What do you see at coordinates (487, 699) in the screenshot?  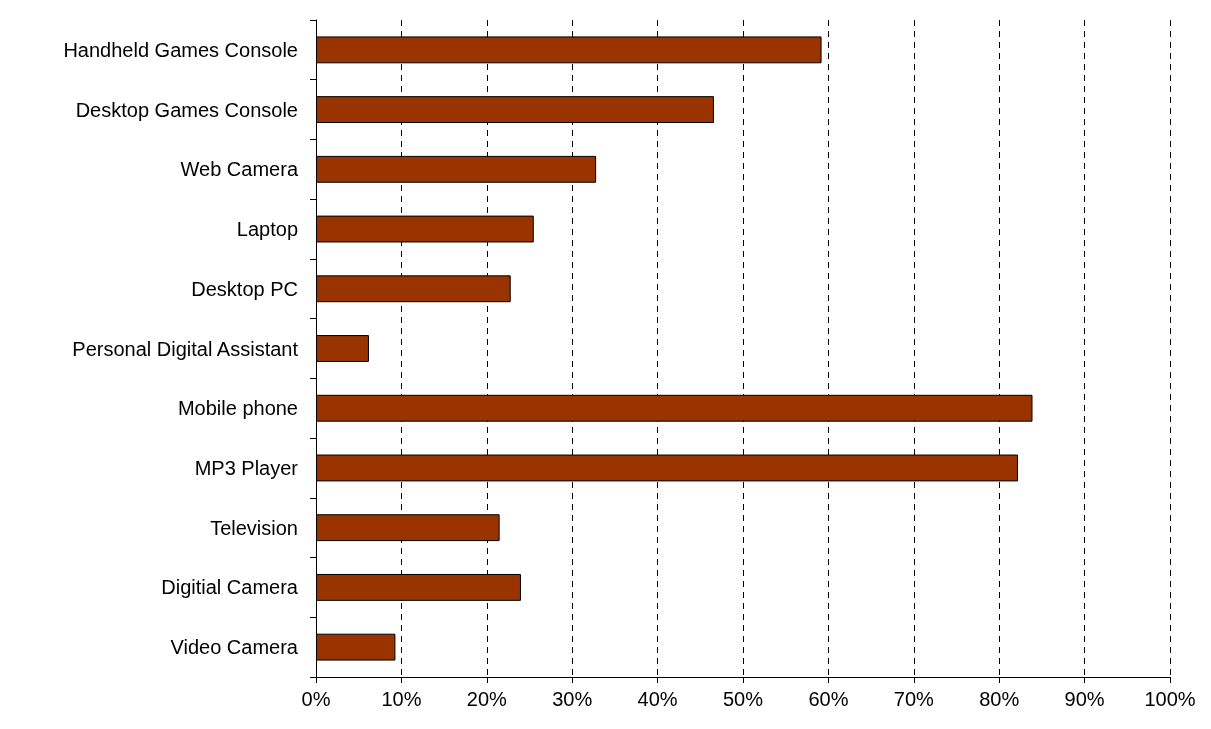 I see `x-tick-label: 20%` at bounding box center [487, 699].